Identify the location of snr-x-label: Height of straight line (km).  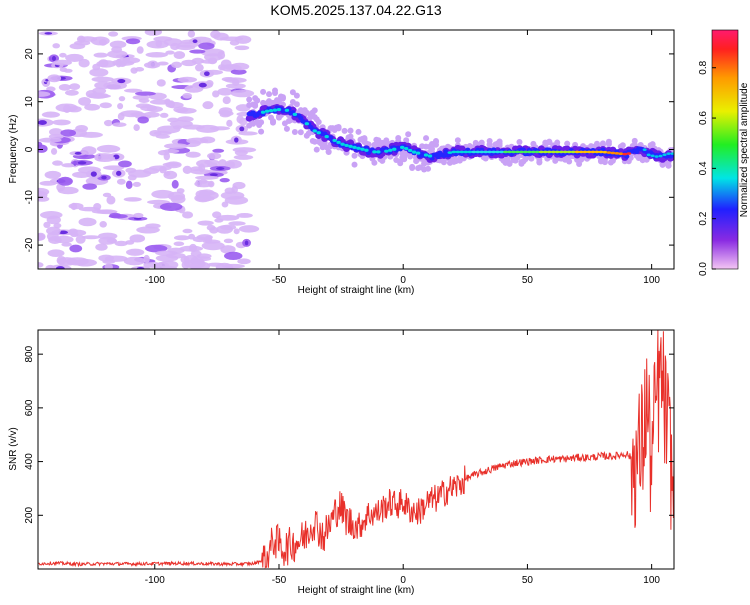
(356, 590).